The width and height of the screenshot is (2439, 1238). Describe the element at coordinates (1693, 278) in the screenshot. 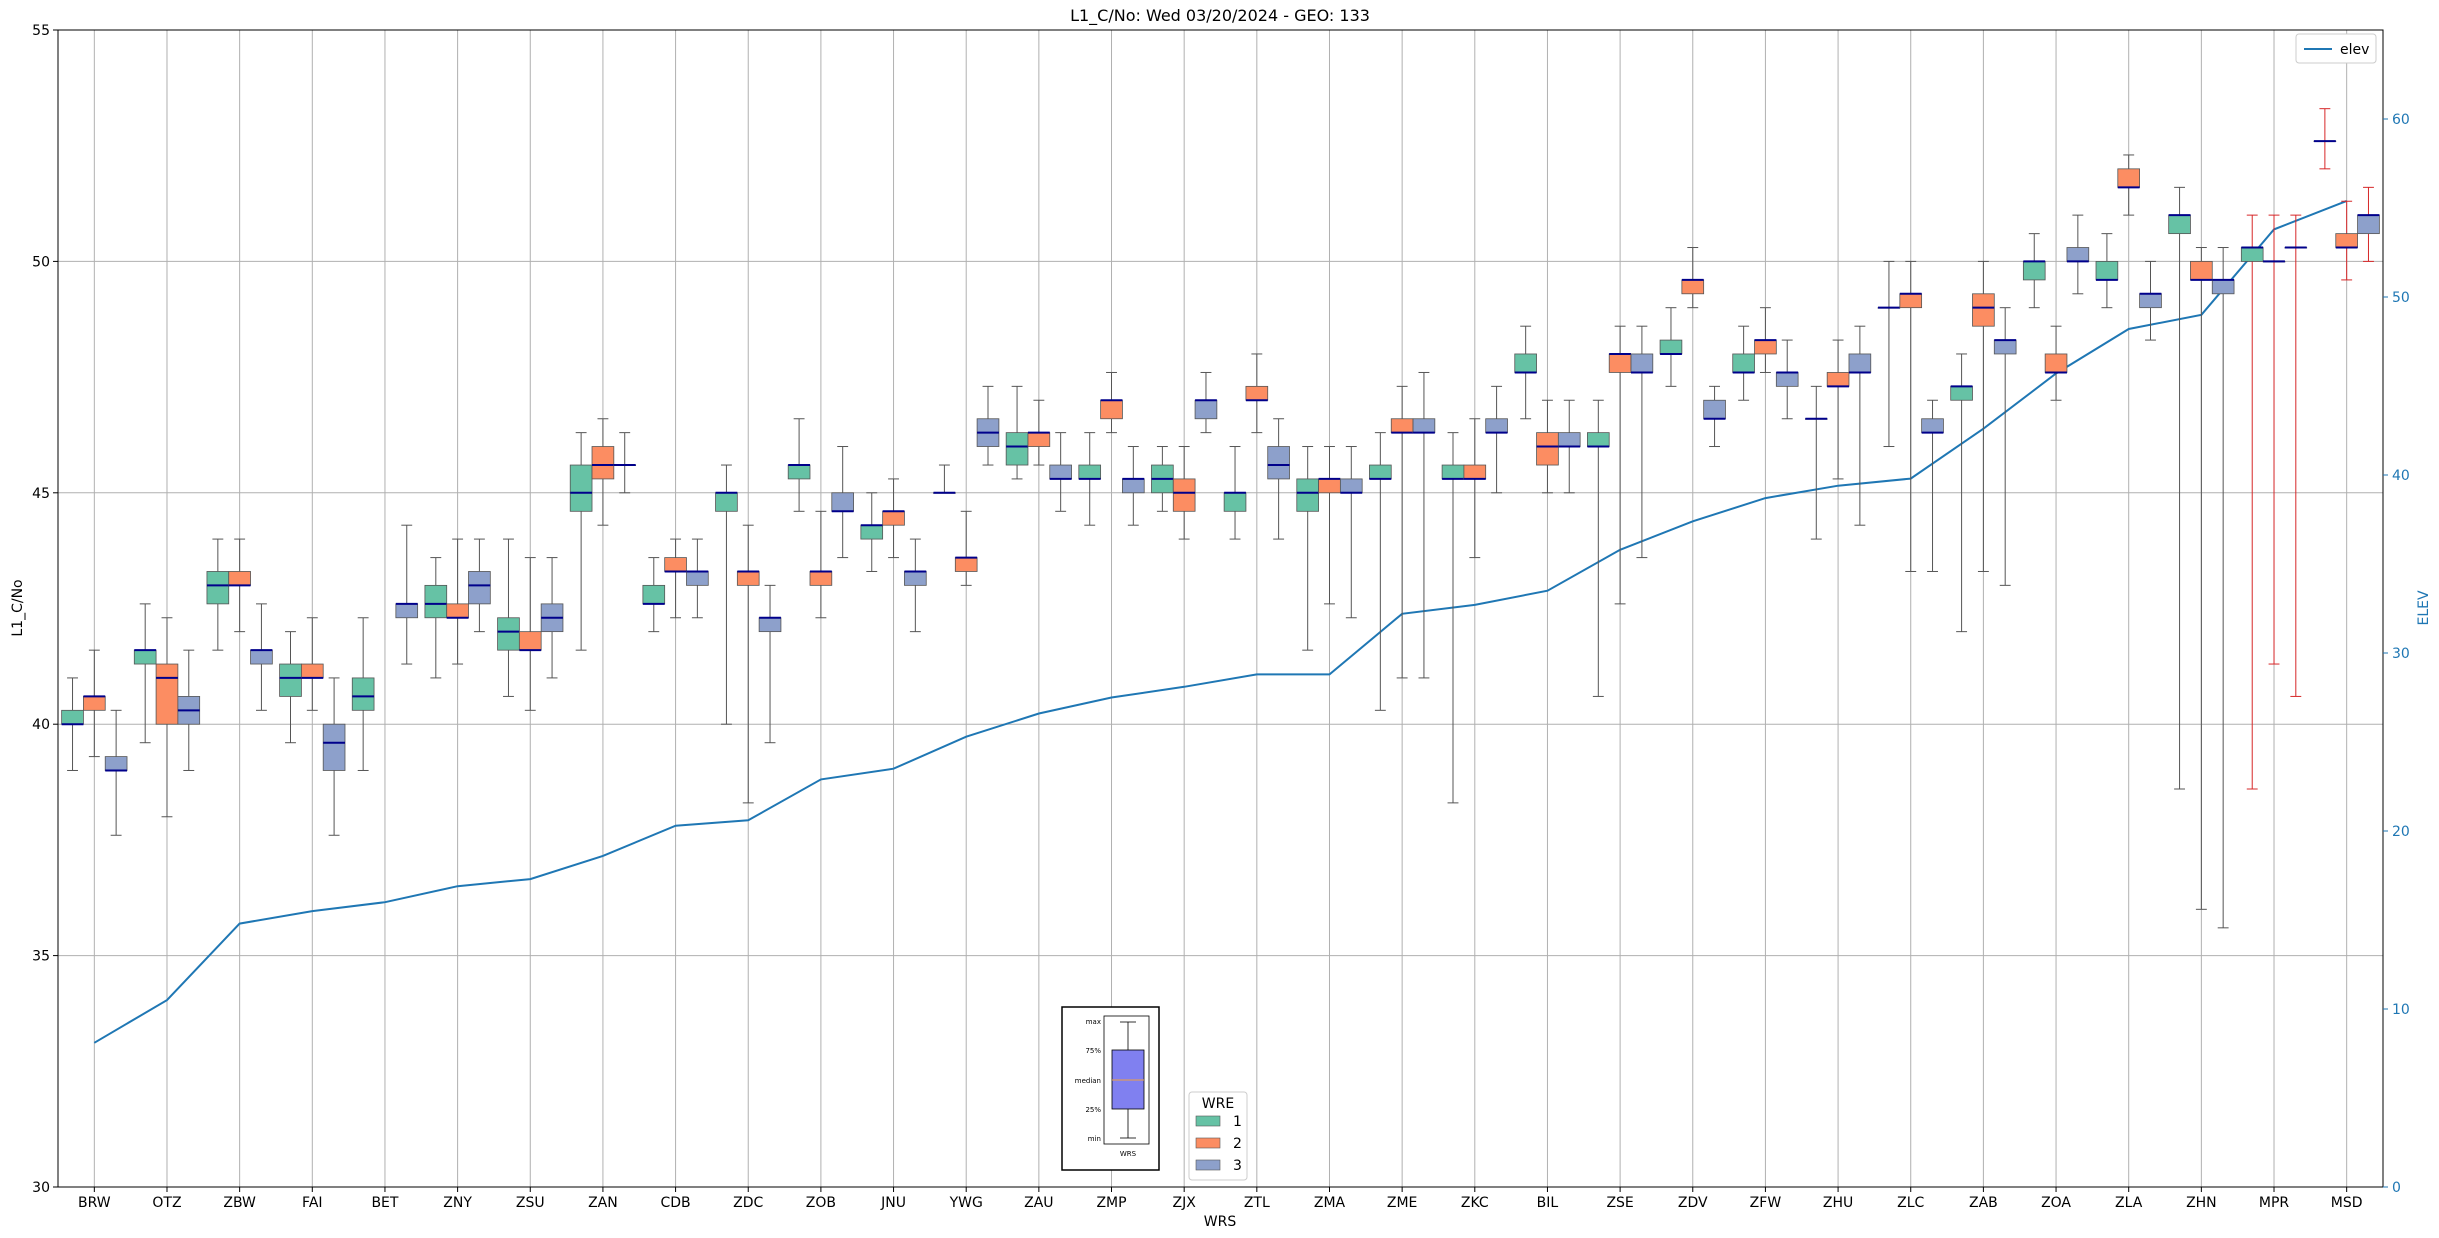

I see `box-zdv-wre2` at that location.